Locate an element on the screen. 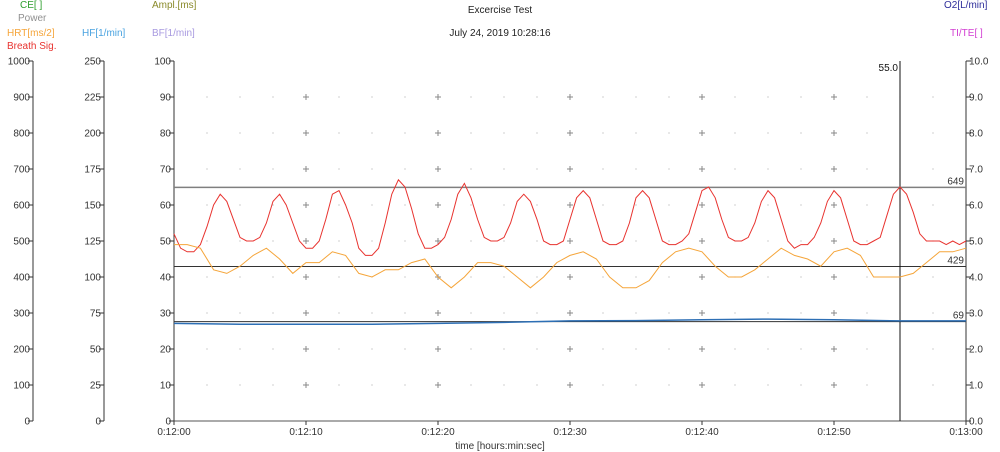 This screenshot has height=452, width=1000. x-tick-label: 0:12:20 is located at coordinates (438, 432).